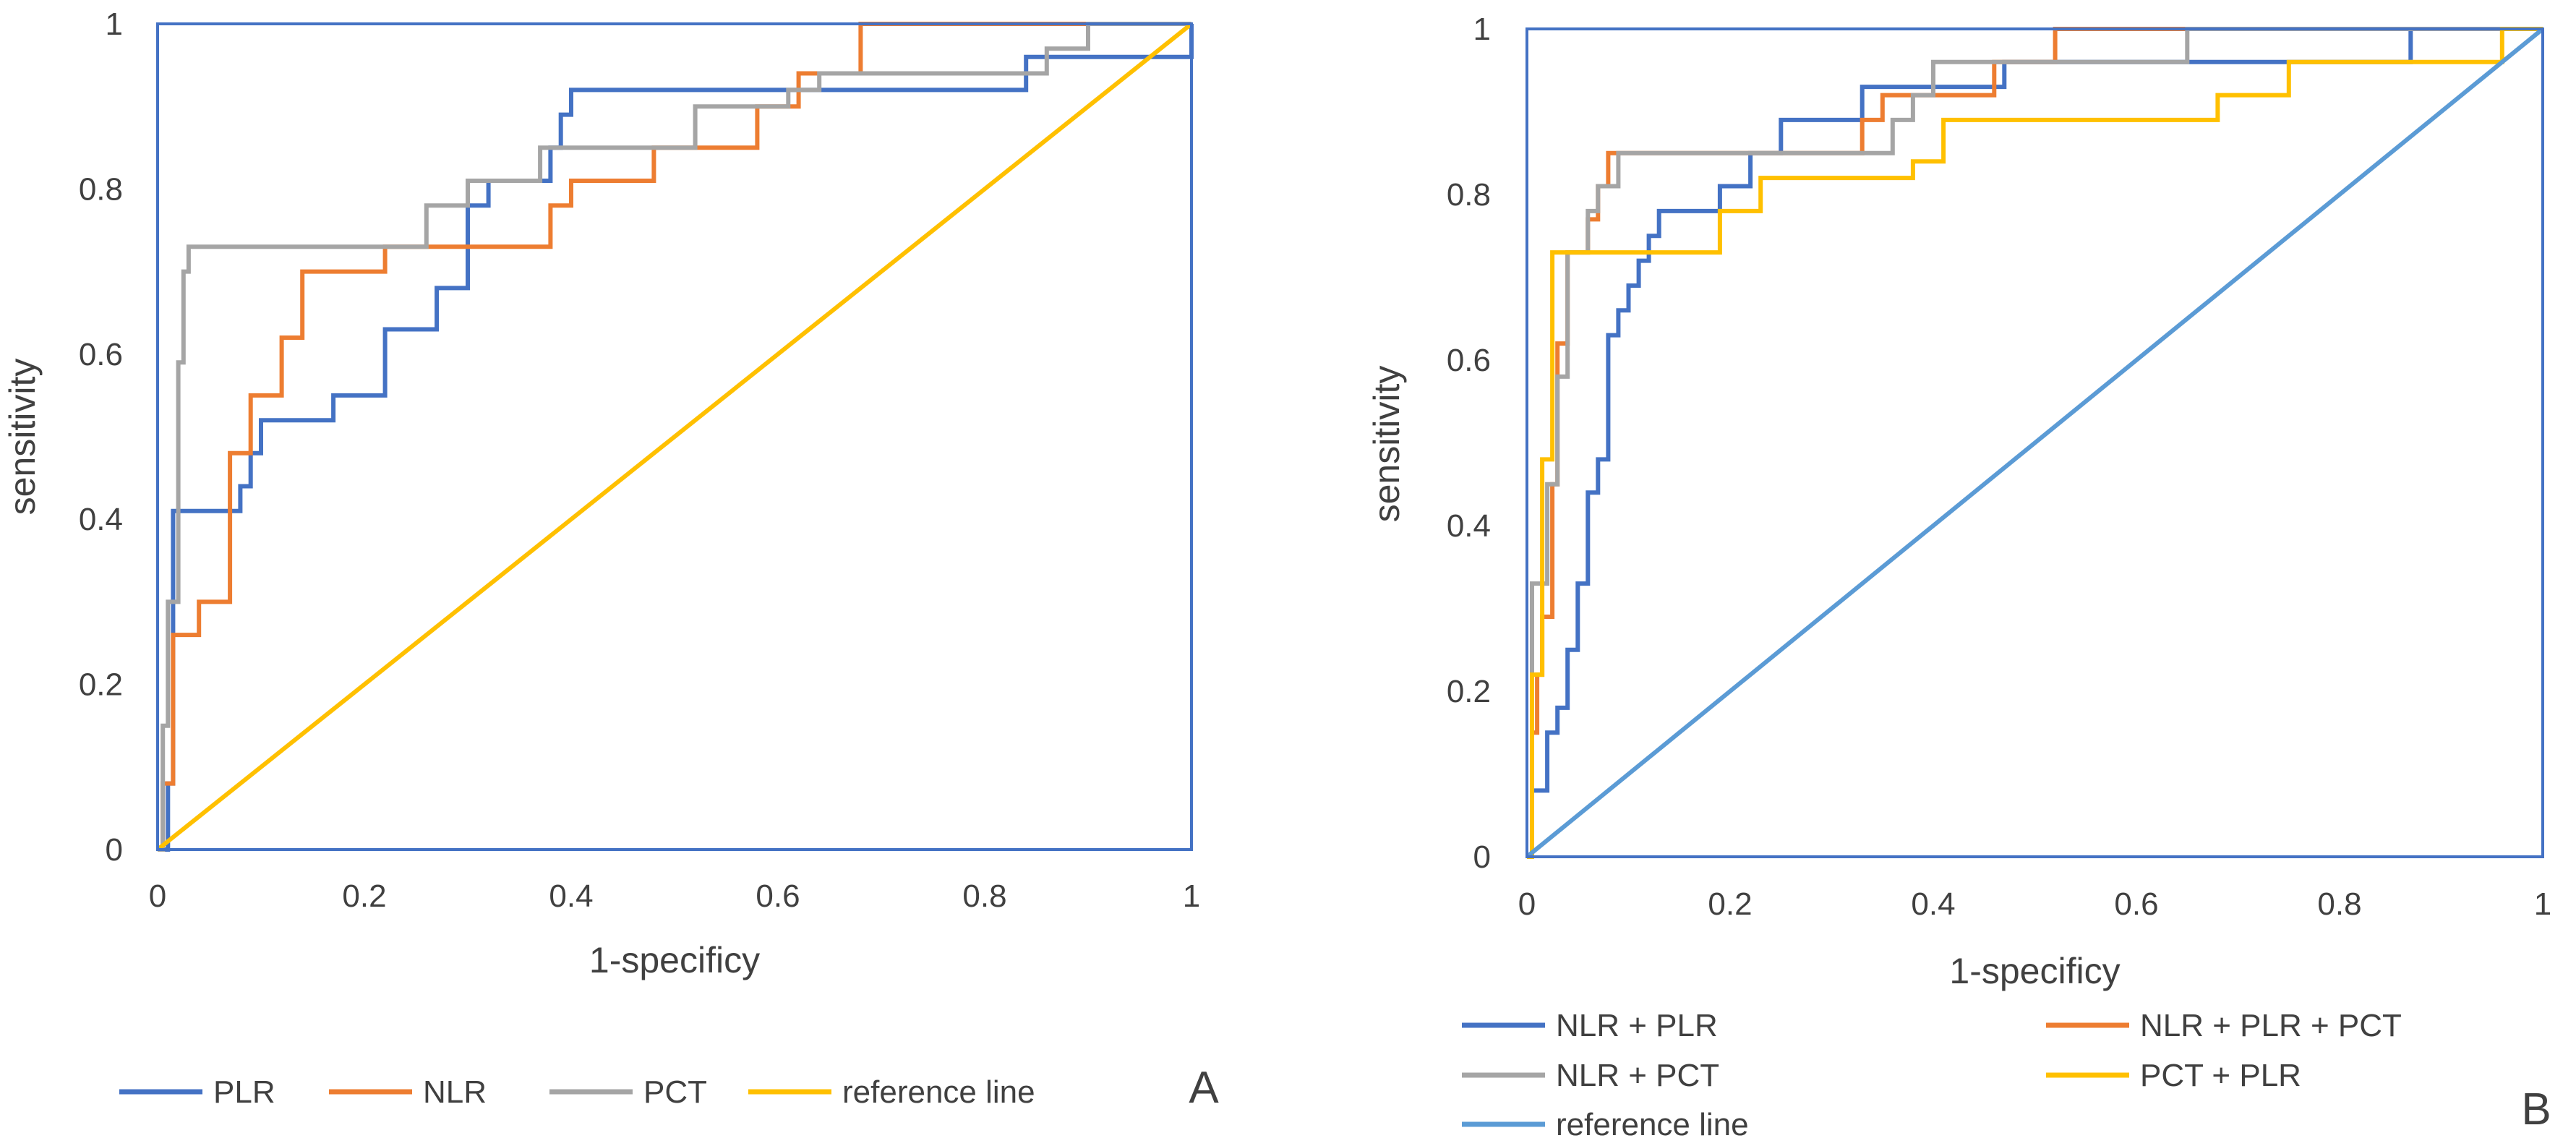  I want to click on legend-label: NLR + PLR + PCT, so click(2271, 1025).